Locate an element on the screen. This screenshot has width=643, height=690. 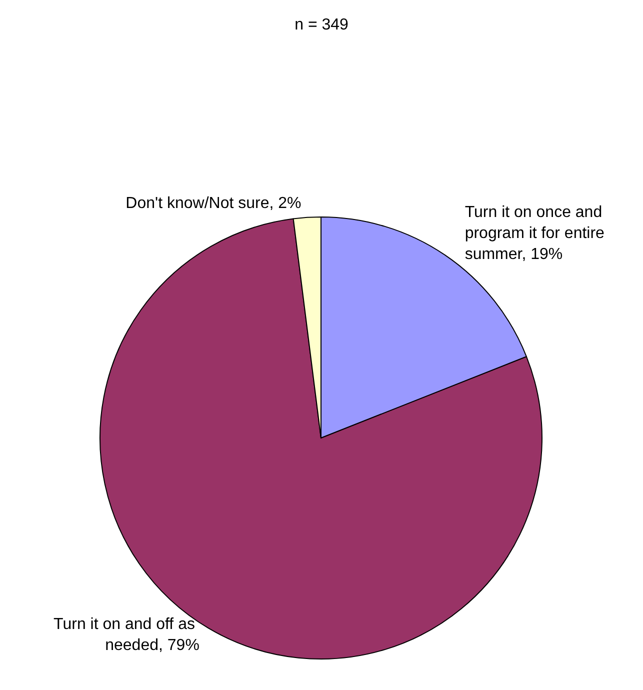
slice-label: Turn it on and off as needed, 79% is located at coordinates (127, 635).